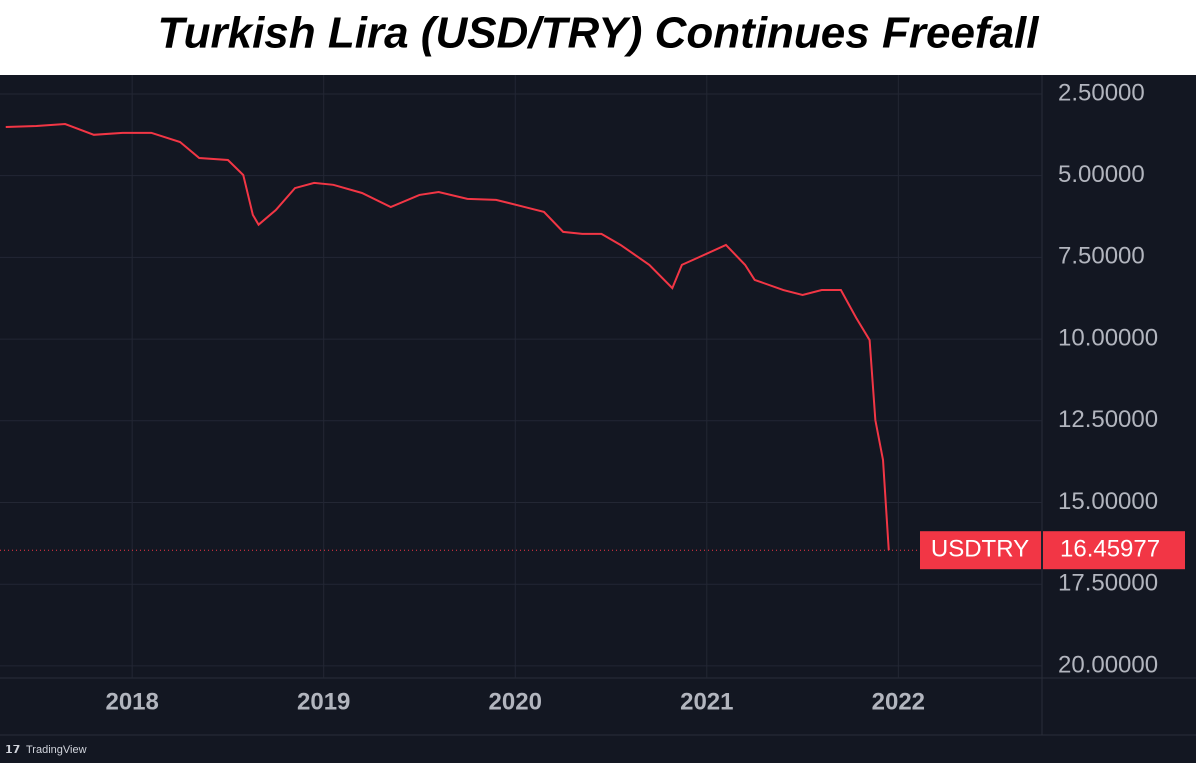 This screenshot has height=763, width=1196. I want to click on y-tick-label: 2.50000, so click(1101, 92).